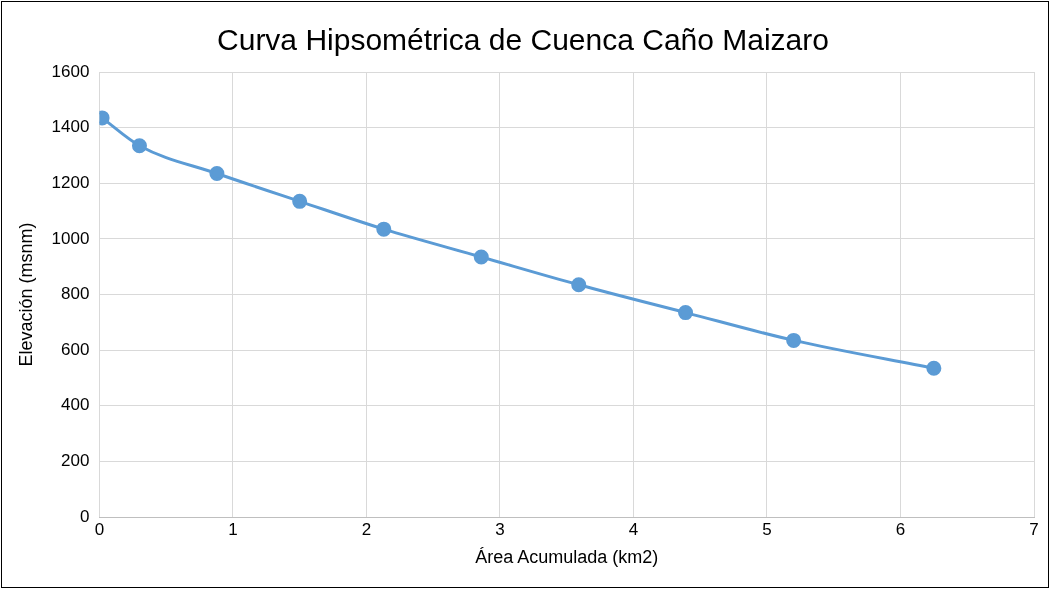 This screenshot has height=591, width=1052. I want to click on y-tick-label: 0, so click(84, 516).